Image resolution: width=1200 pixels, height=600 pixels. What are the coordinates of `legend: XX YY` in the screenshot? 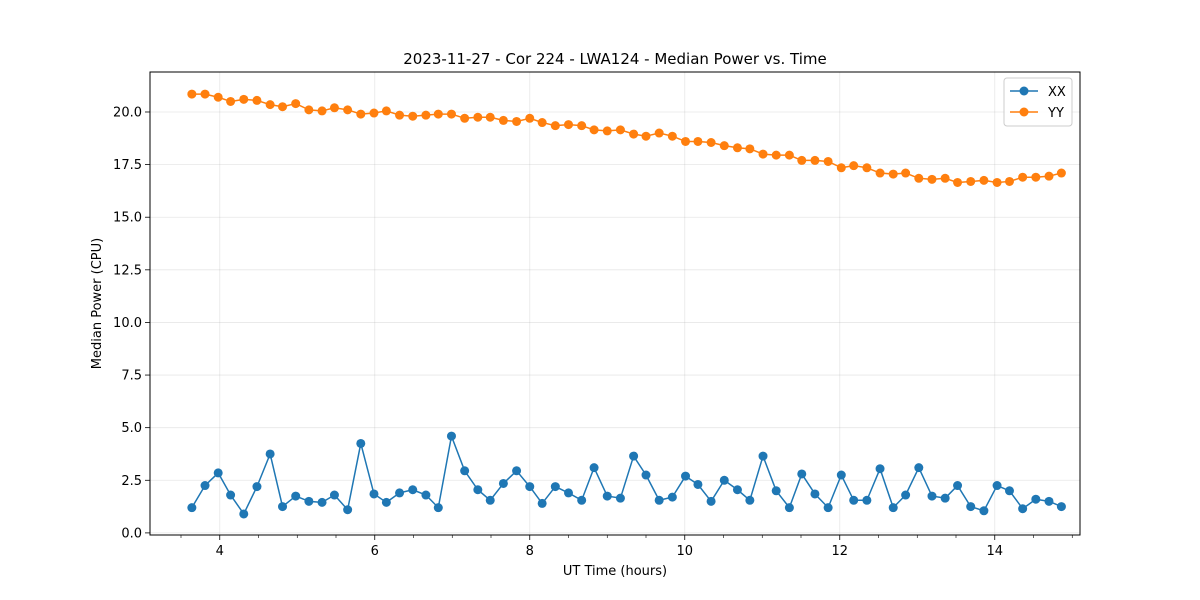 It's located at (1038, 102).